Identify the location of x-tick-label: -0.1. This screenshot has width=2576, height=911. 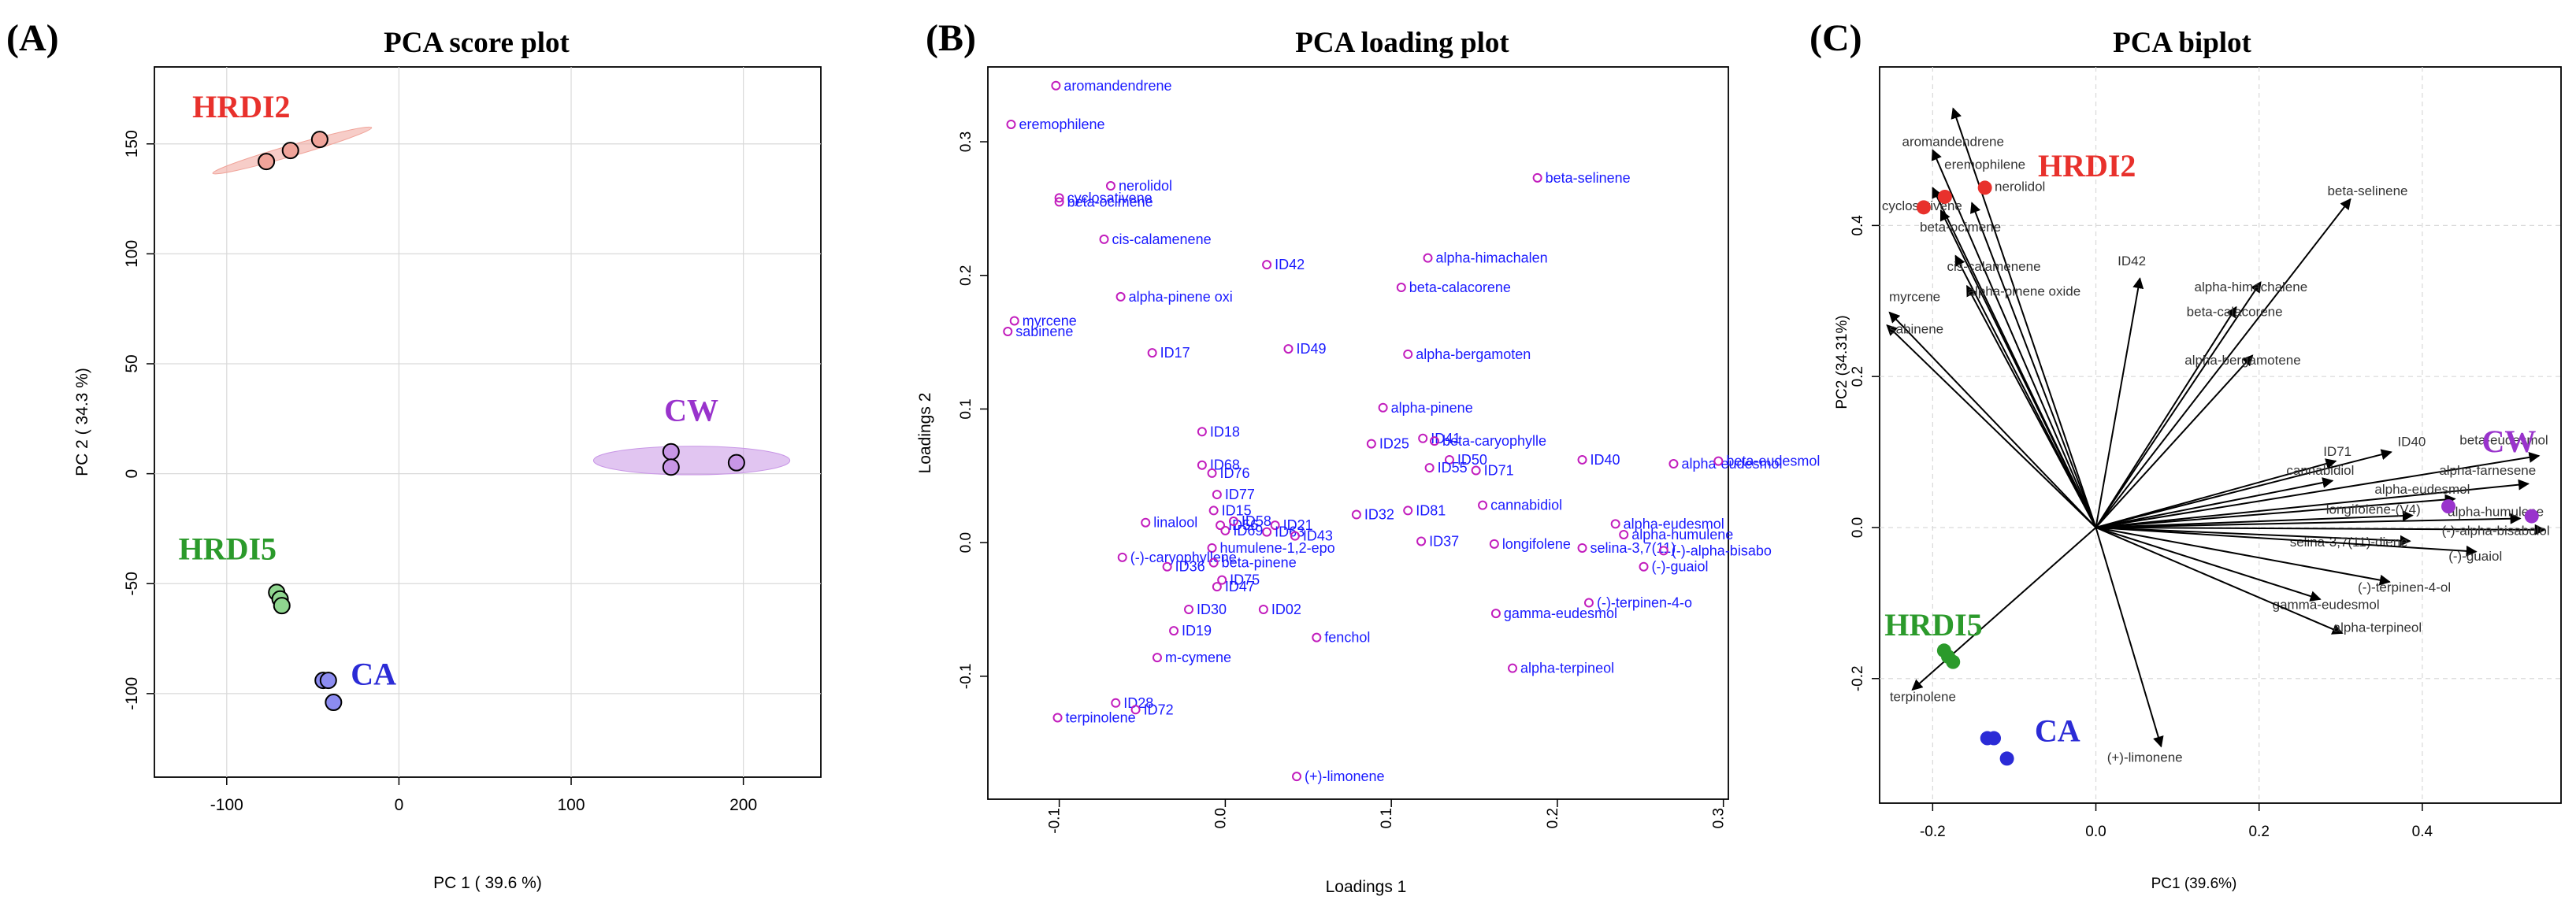
(1055, 821).